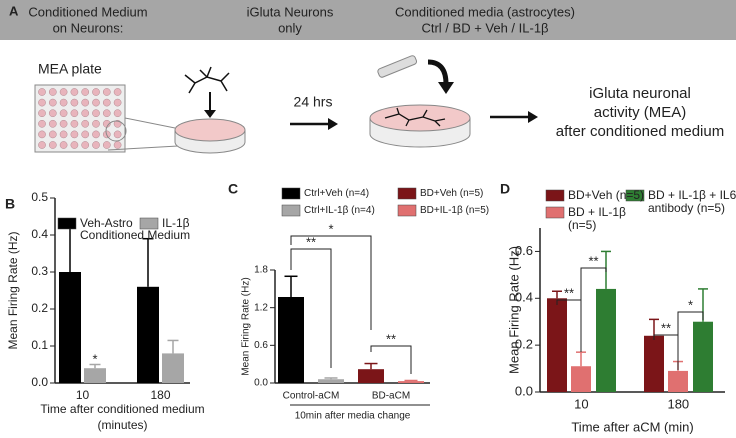  Describe the element at coordinates (210, 110) in the screenshot. I see `dish` at that location.